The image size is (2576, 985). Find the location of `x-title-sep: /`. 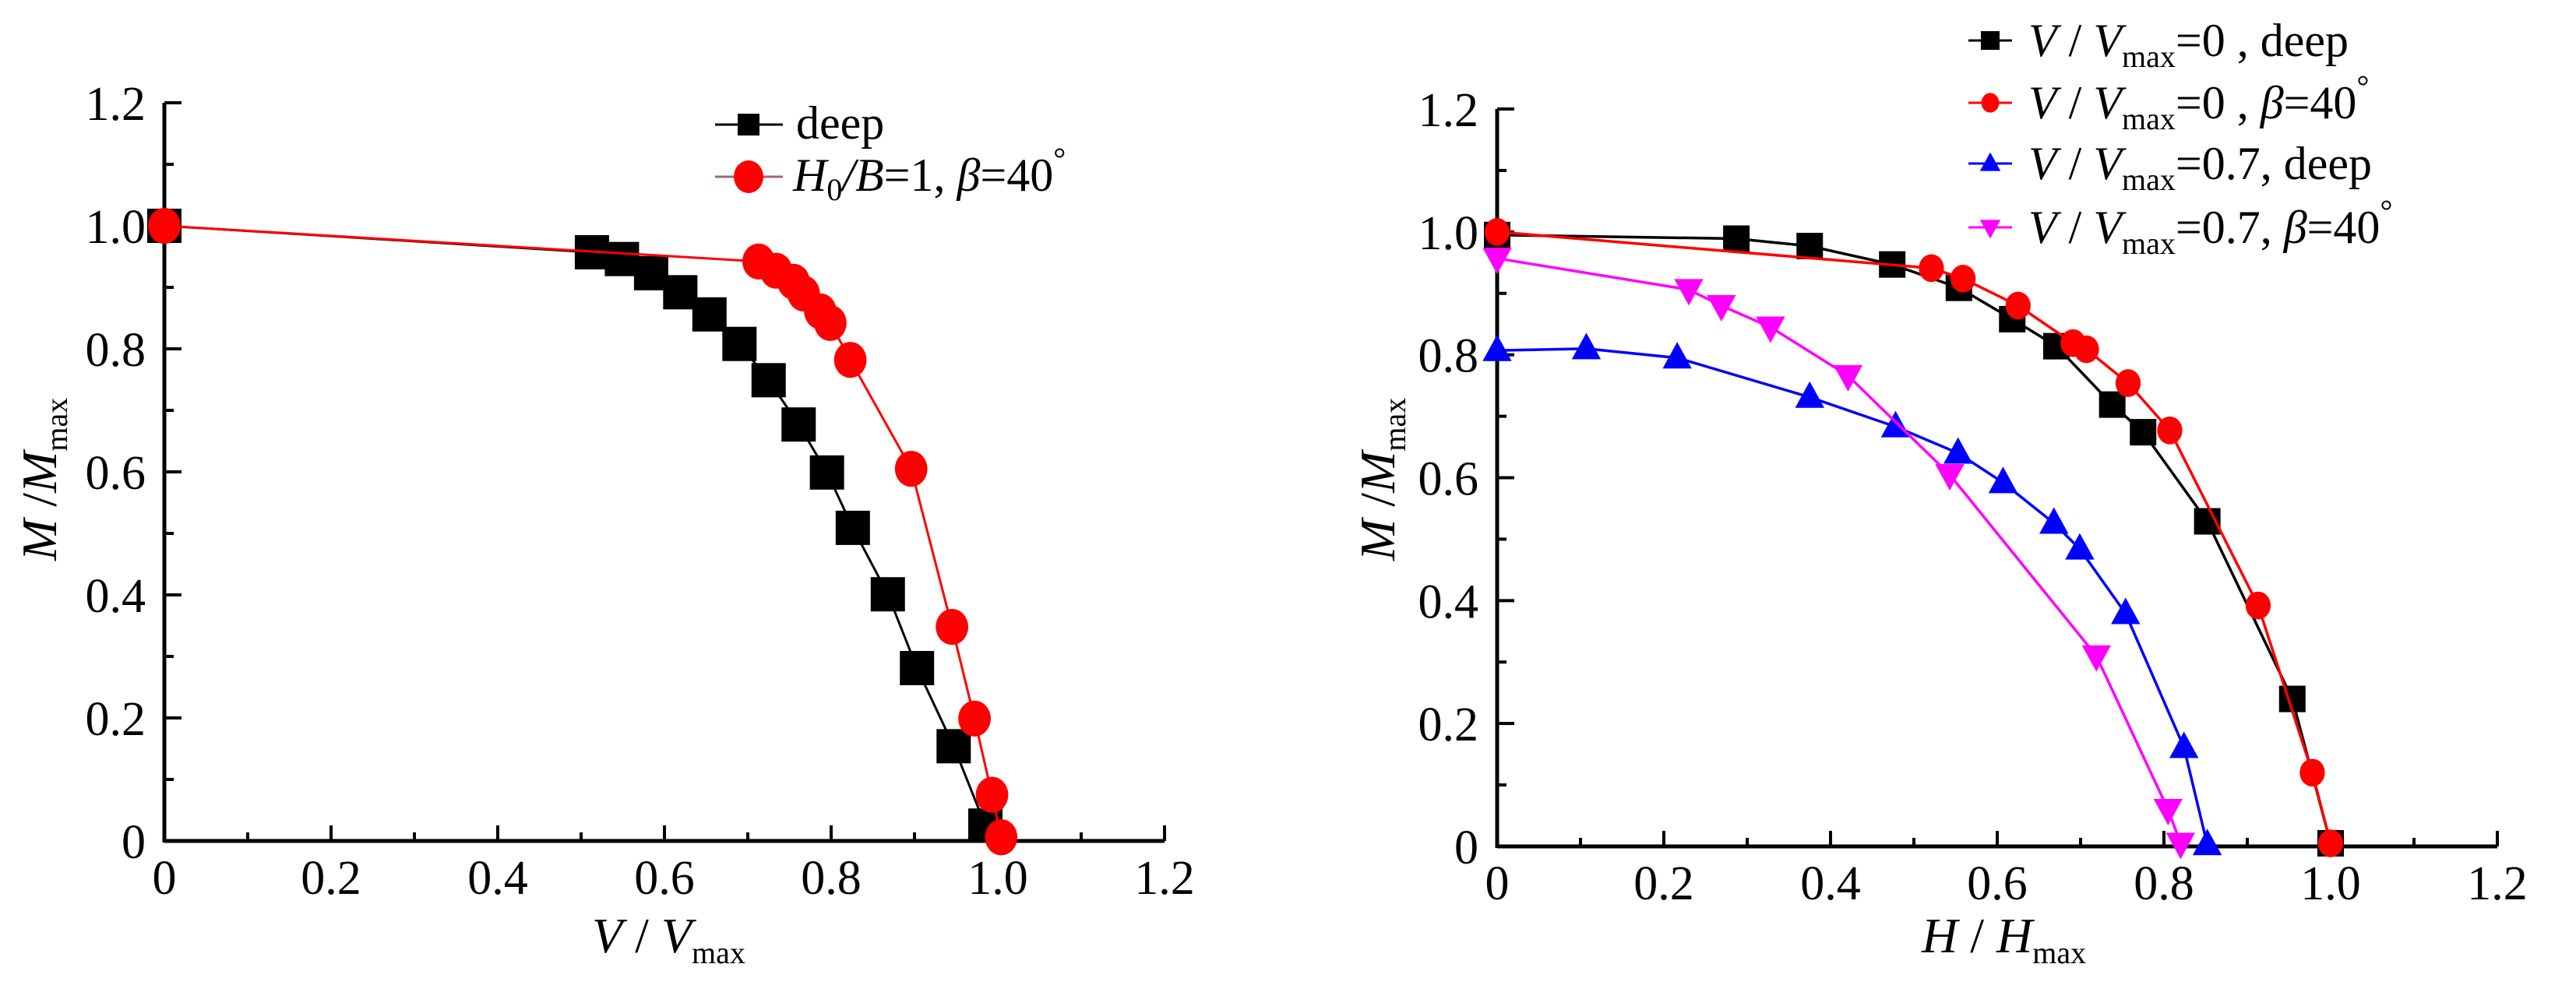

x-title-sep: / is located at coordinates (1977, 935).